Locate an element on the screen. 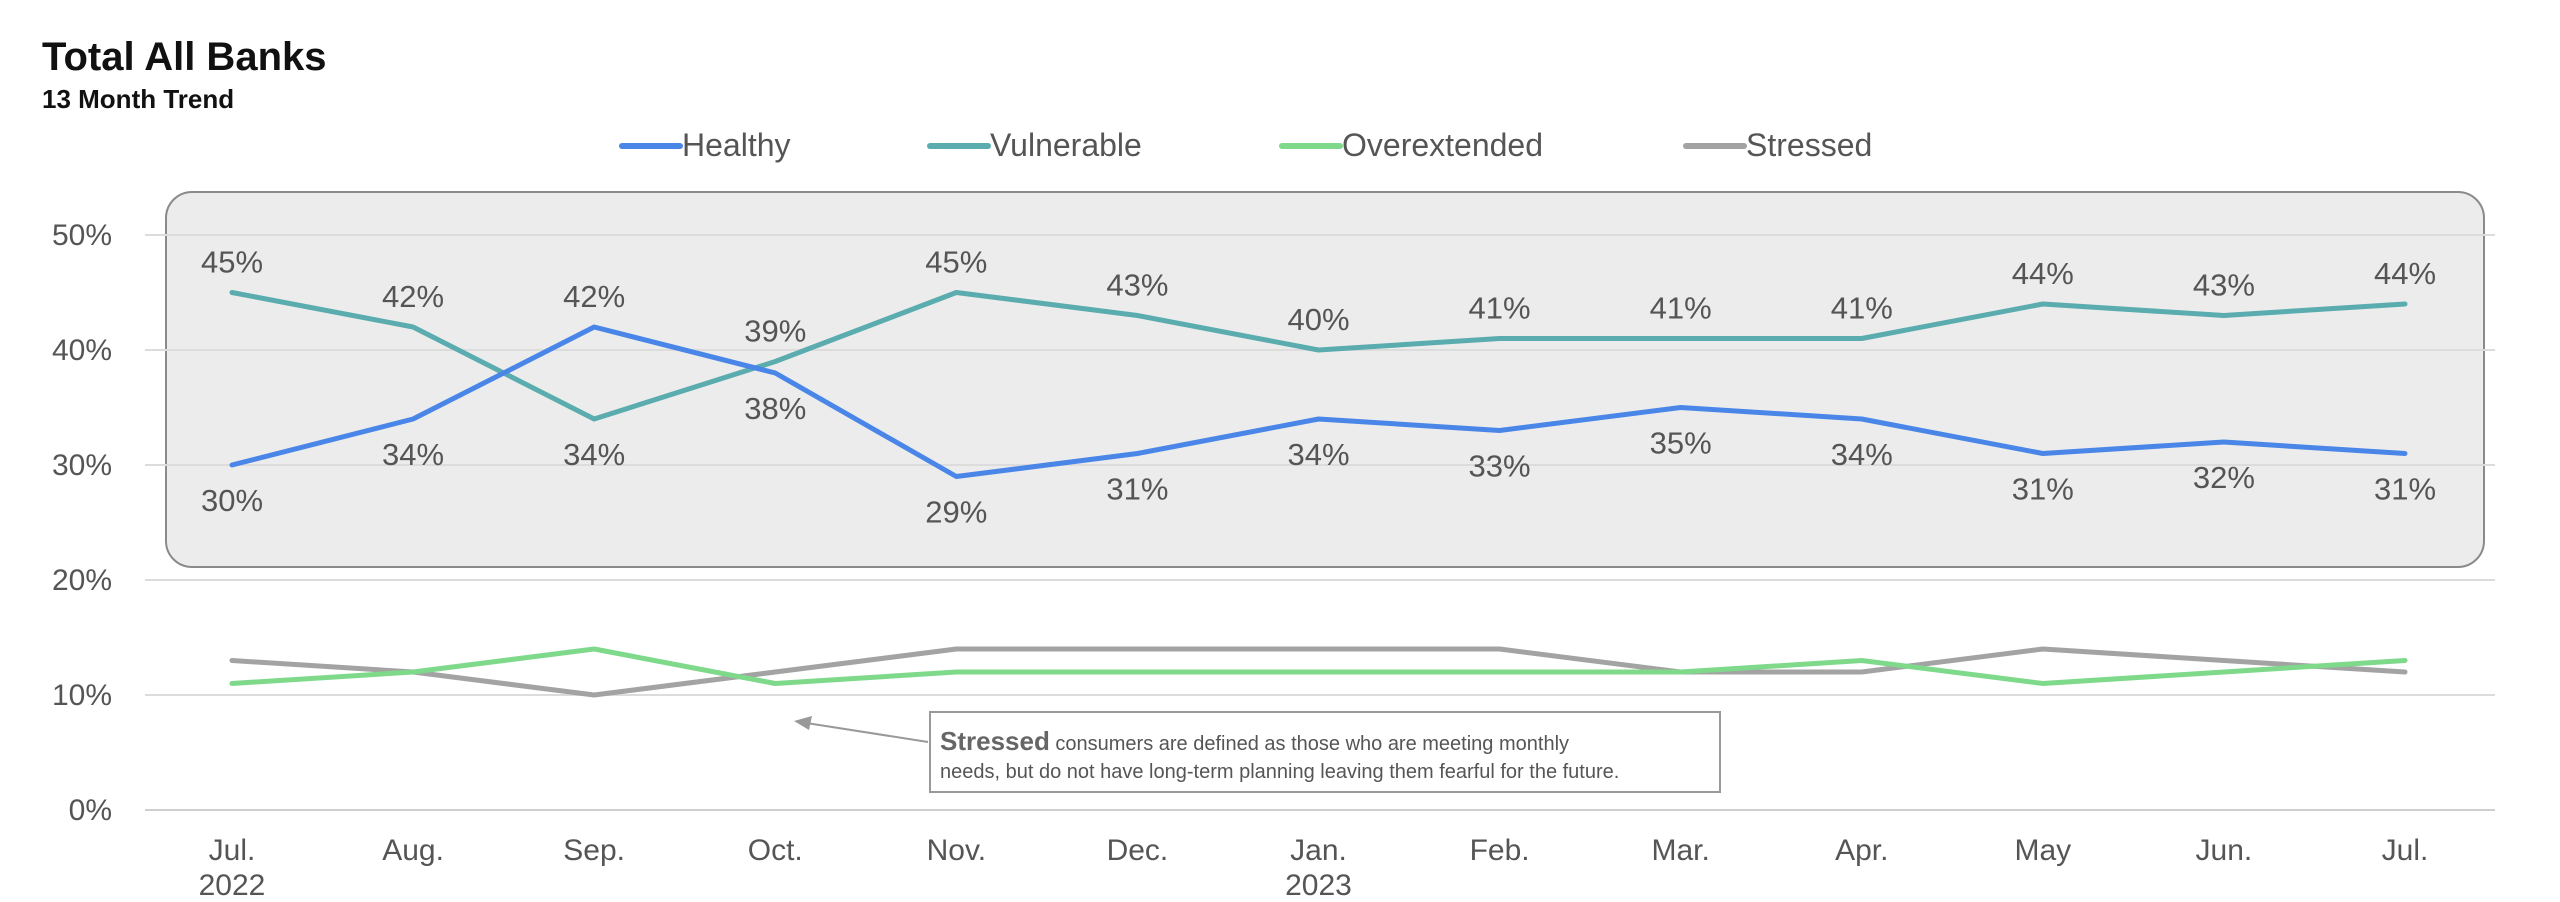  y-axis: 0% 10% 20% 30% 40% 50% is located at coordinates (82, 523).